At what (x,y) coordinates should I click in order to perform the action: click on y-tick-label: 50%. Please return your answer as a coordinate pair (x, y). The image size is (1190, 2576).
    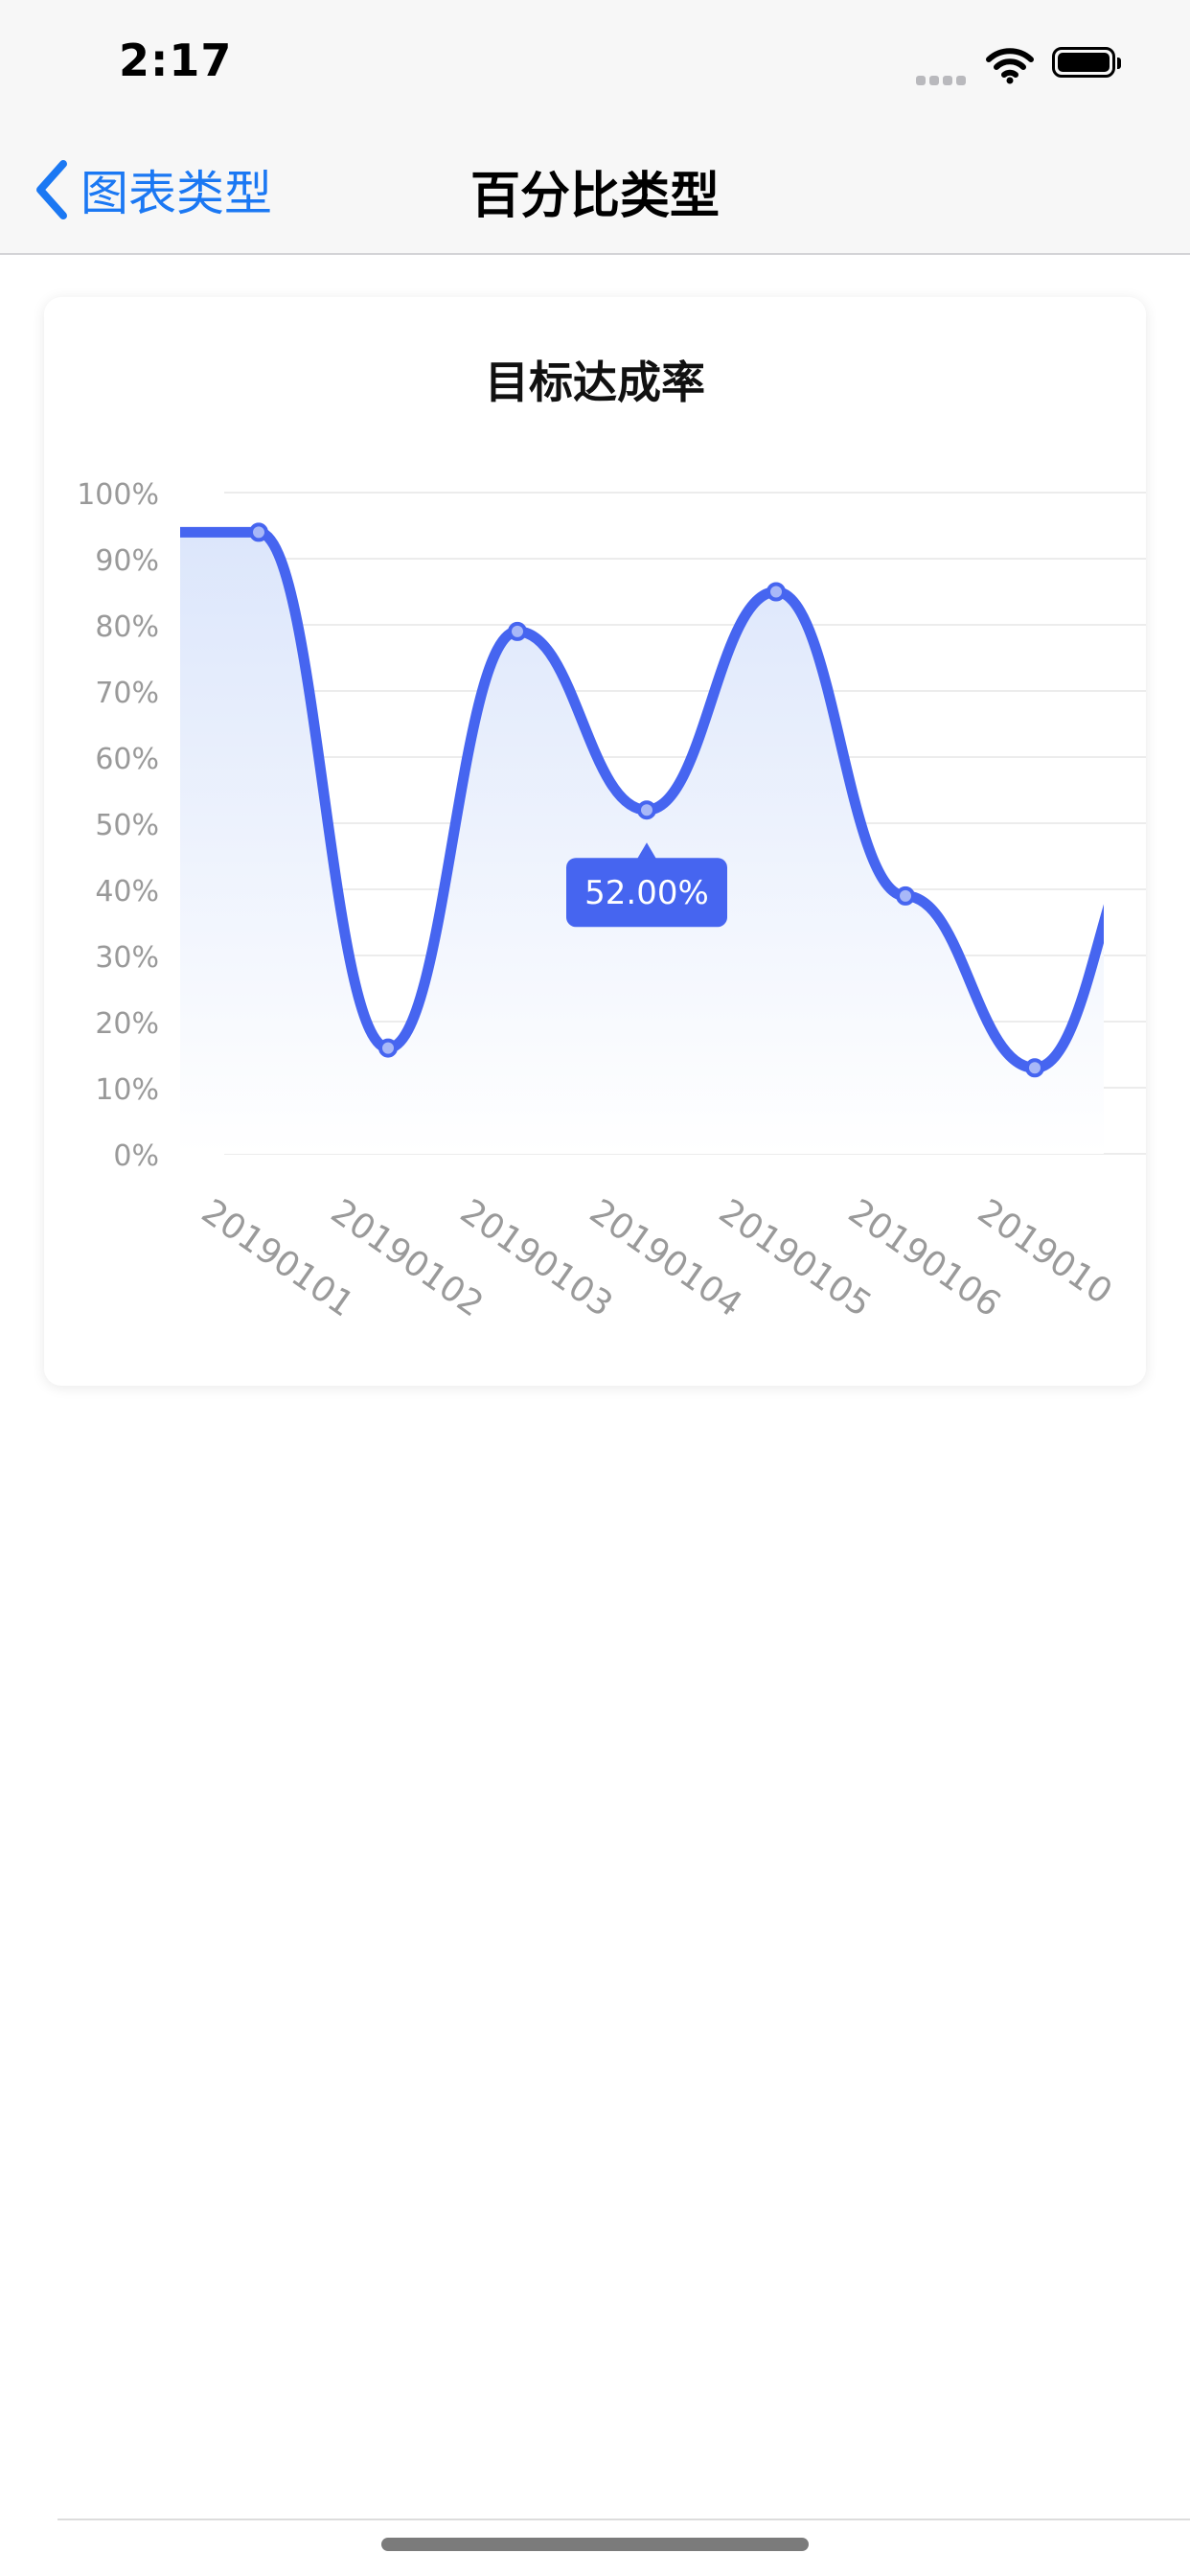
    Looking at the image, I should click on (127, 825).